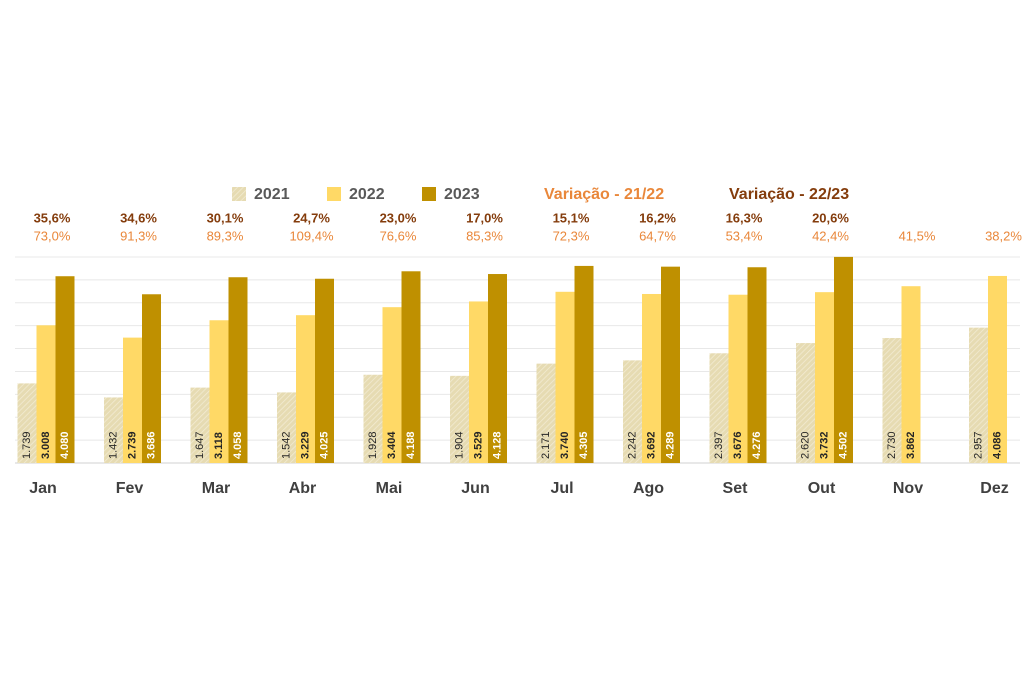 The height and width of the screenshot is (683, 1024). I want to click on data-label: 4.080, so click(65, 445).